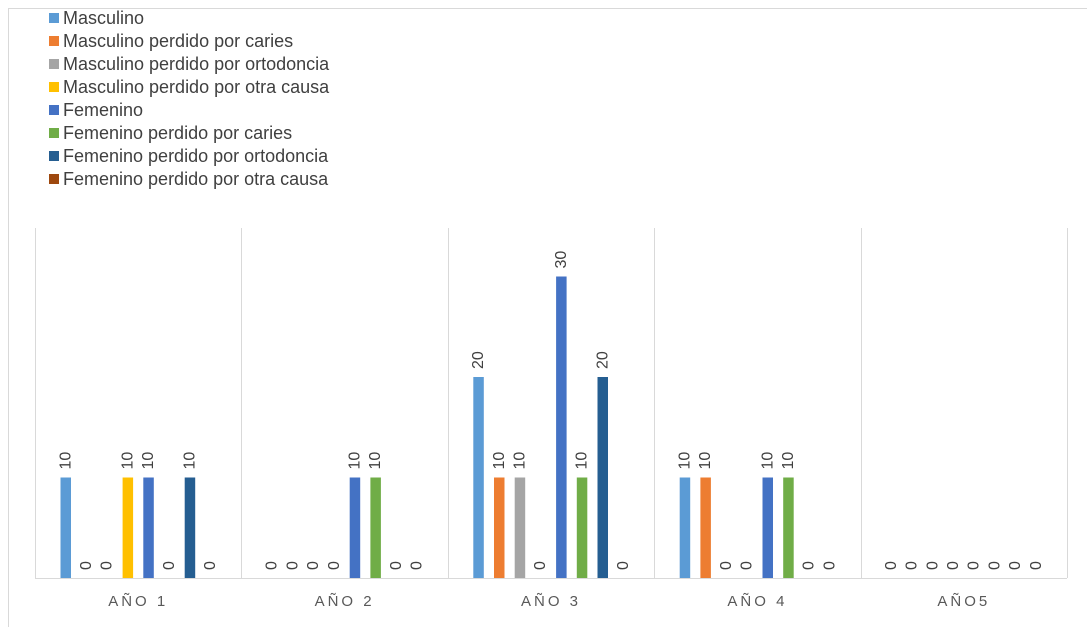  I want to click on legend-item: Masculino perdido por otra causa, so click(189, 86).